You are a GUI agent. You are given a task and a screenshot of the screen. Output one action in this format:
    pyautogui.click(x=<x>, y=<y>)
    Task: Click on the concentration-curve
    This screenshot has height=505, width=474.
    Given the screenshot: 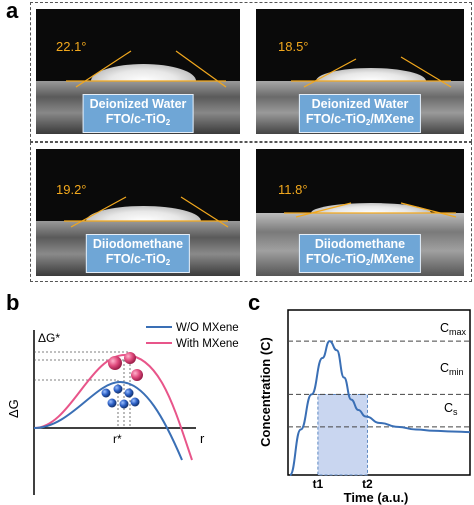 What is the action you would take?
    pyautogui.click(x=380, y=408)
    